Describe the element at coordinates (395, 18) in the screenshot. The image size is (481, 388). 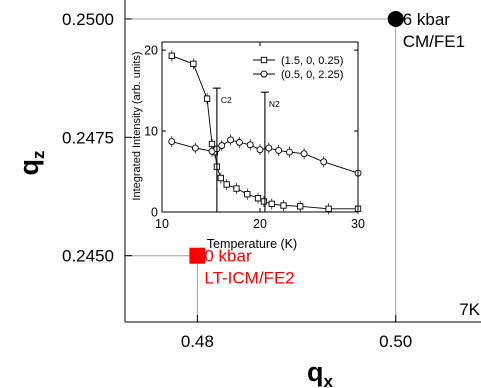
I see `point-circle-marker` at that location.